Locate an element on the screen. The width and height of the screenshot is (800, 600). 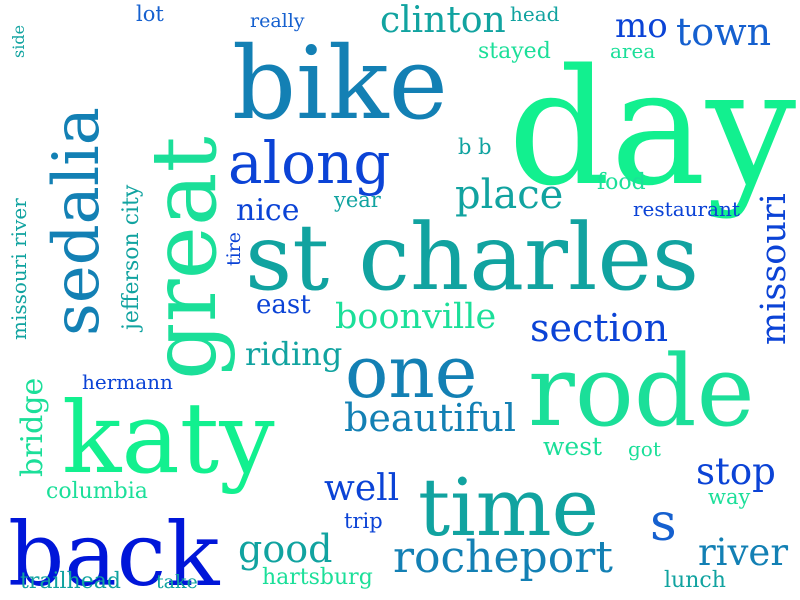
word-trip: trip is located at coordinates (363, 521).